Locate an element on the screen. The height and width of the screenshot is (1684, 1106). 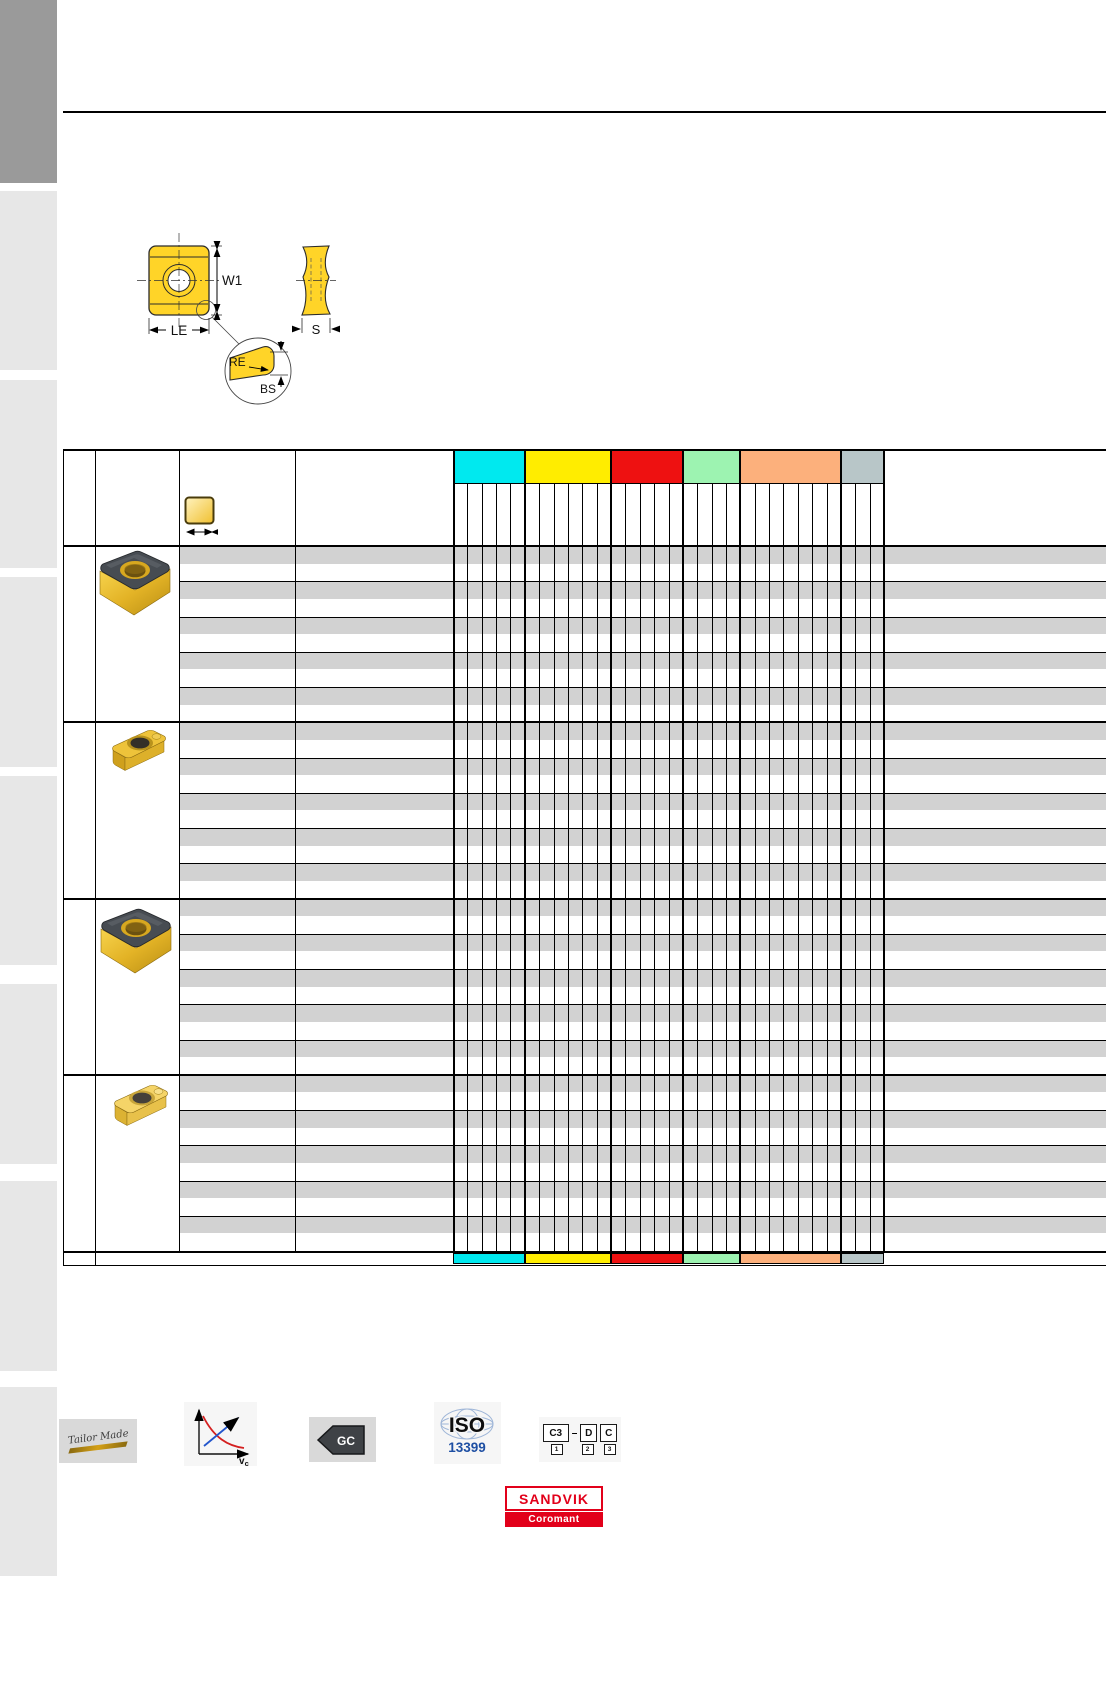
side-view: S is located at coordinates (316, 291).